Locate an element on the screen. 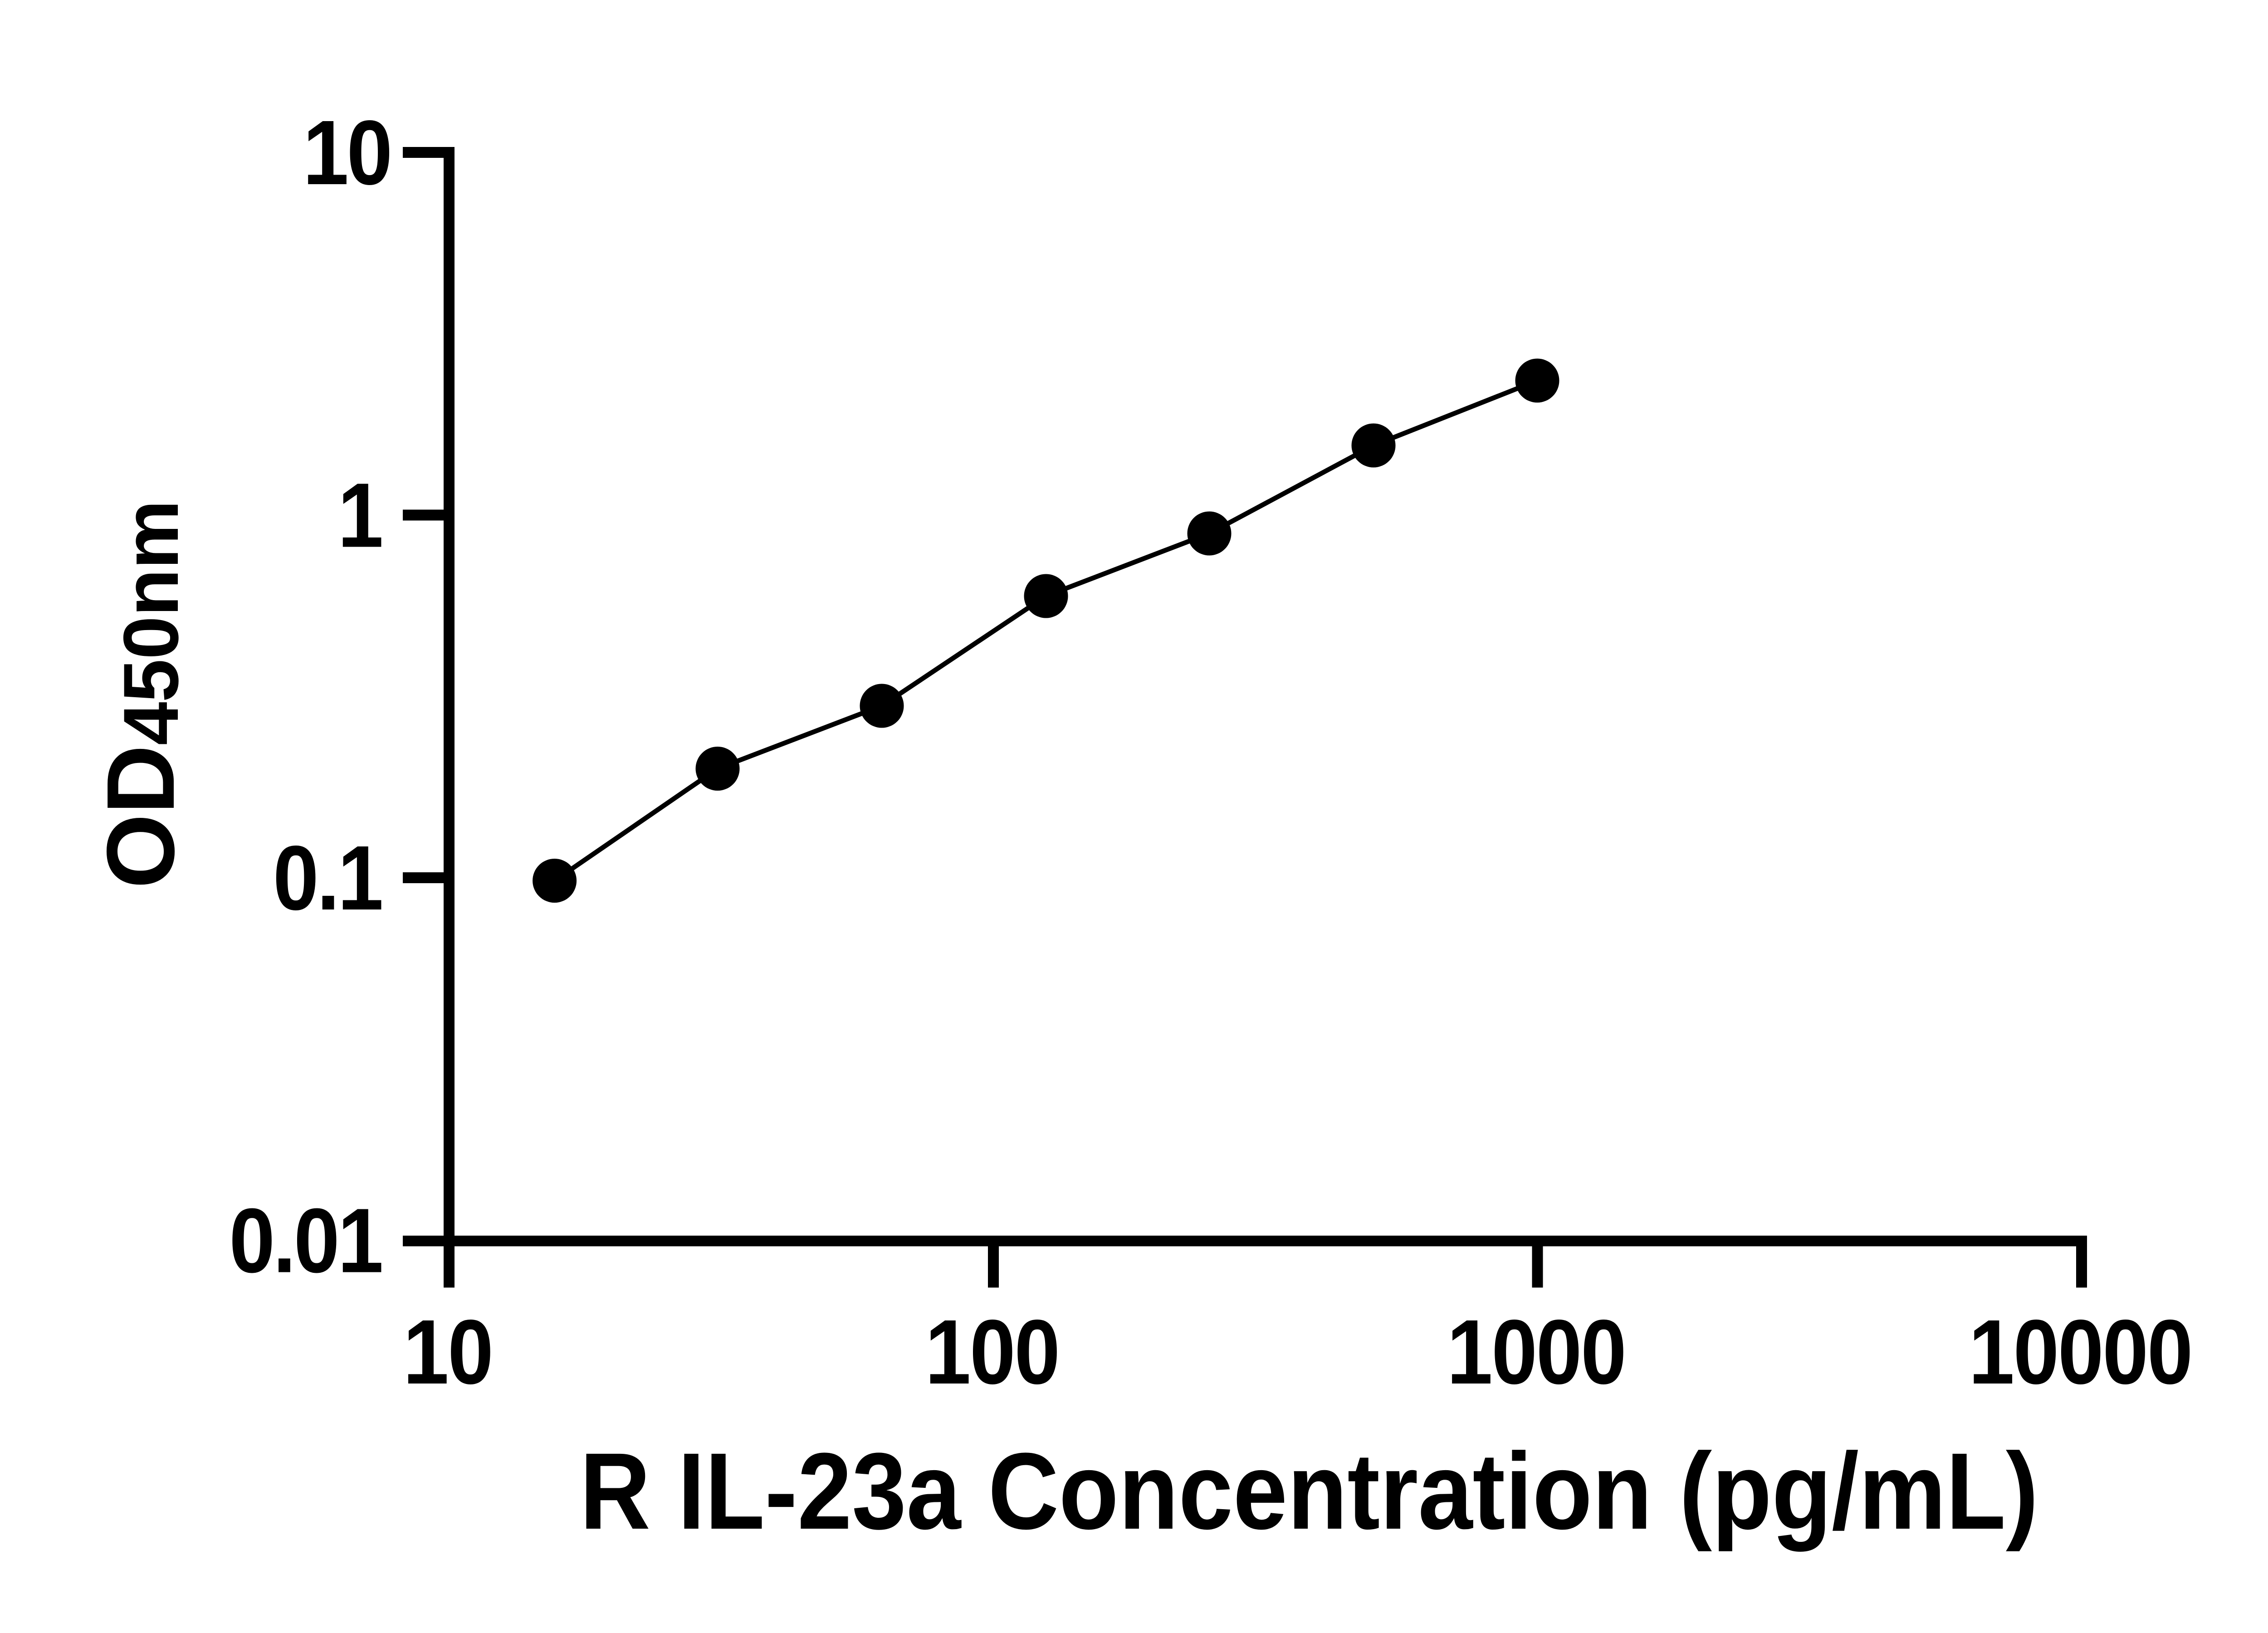  svg-text: 10000 is located at coordinates (2081, 1352).